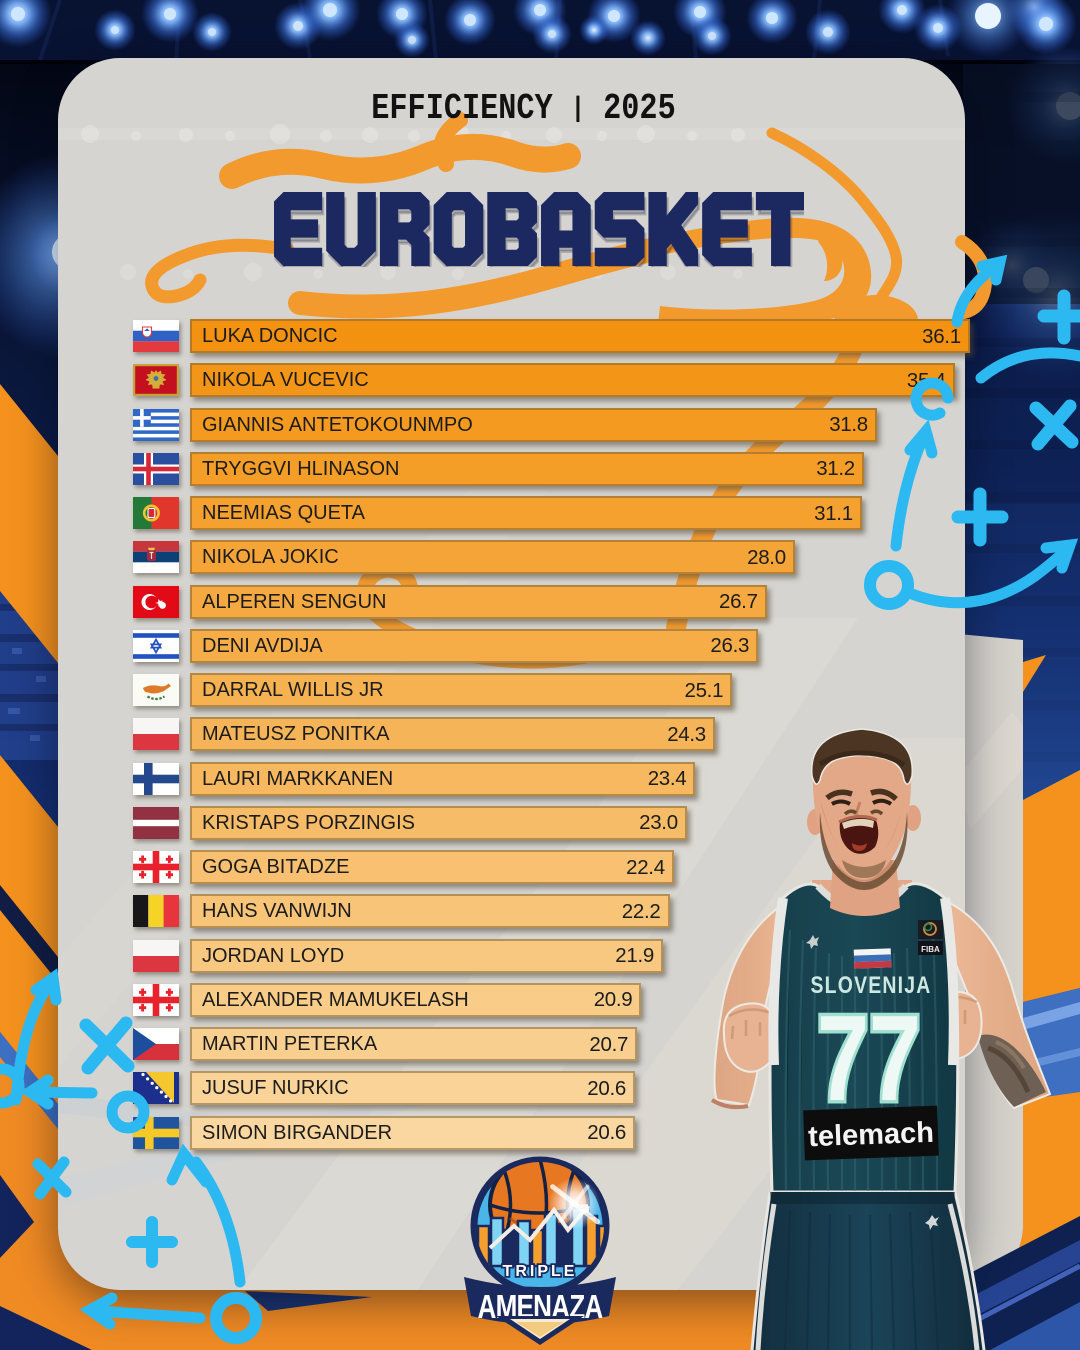  Describe the element at coordinates (871, 1135) in the screenshot. I see `svg-text: telemach` at that location.